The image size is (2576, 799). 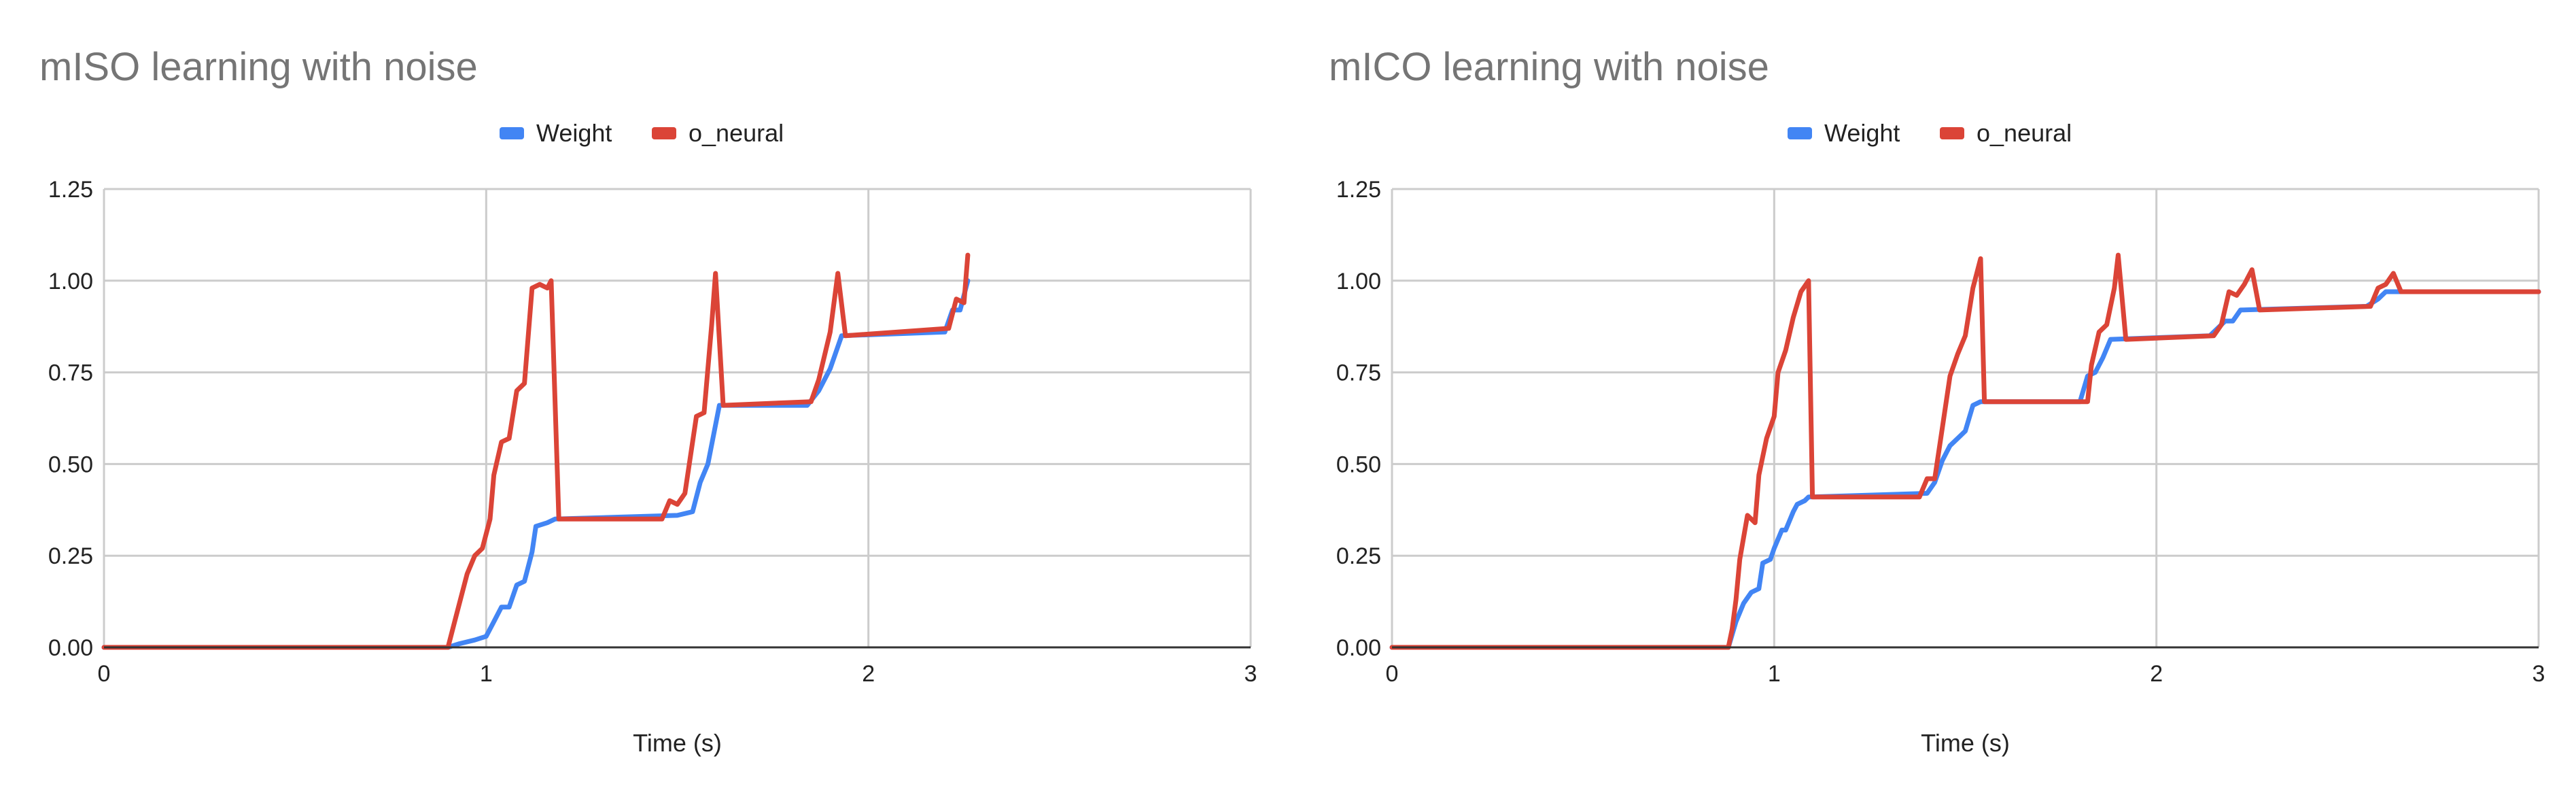 What do you see at coordinates (1549, 67) in the screenshot?
I see `chart-title: mICO learning with noise` at bounding box center [1549, 67].